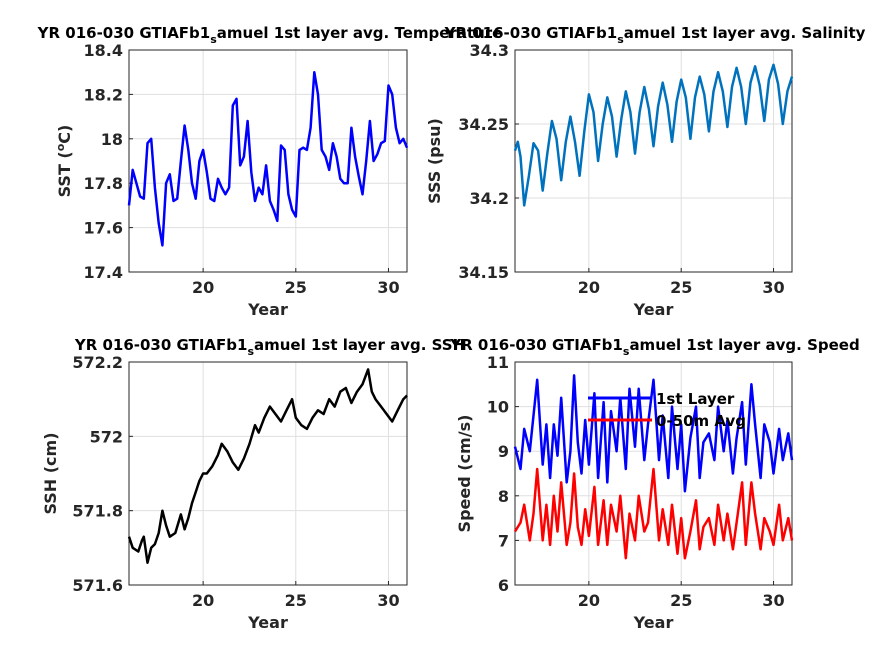  Describe the element at coordinates (103, 94) in the screenshot. I see `y-tick-label: 18.2` at that location.